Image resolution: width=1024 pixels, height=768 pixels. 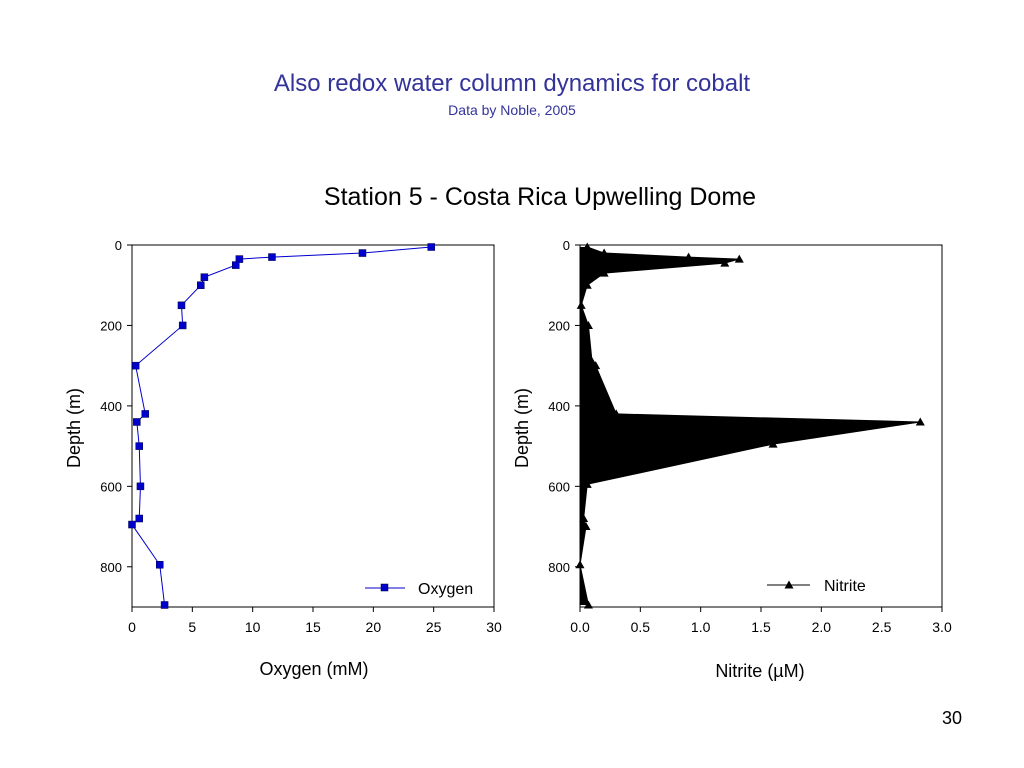 I want to click on nitrite-legend-marker, so click(x=789, y=584).